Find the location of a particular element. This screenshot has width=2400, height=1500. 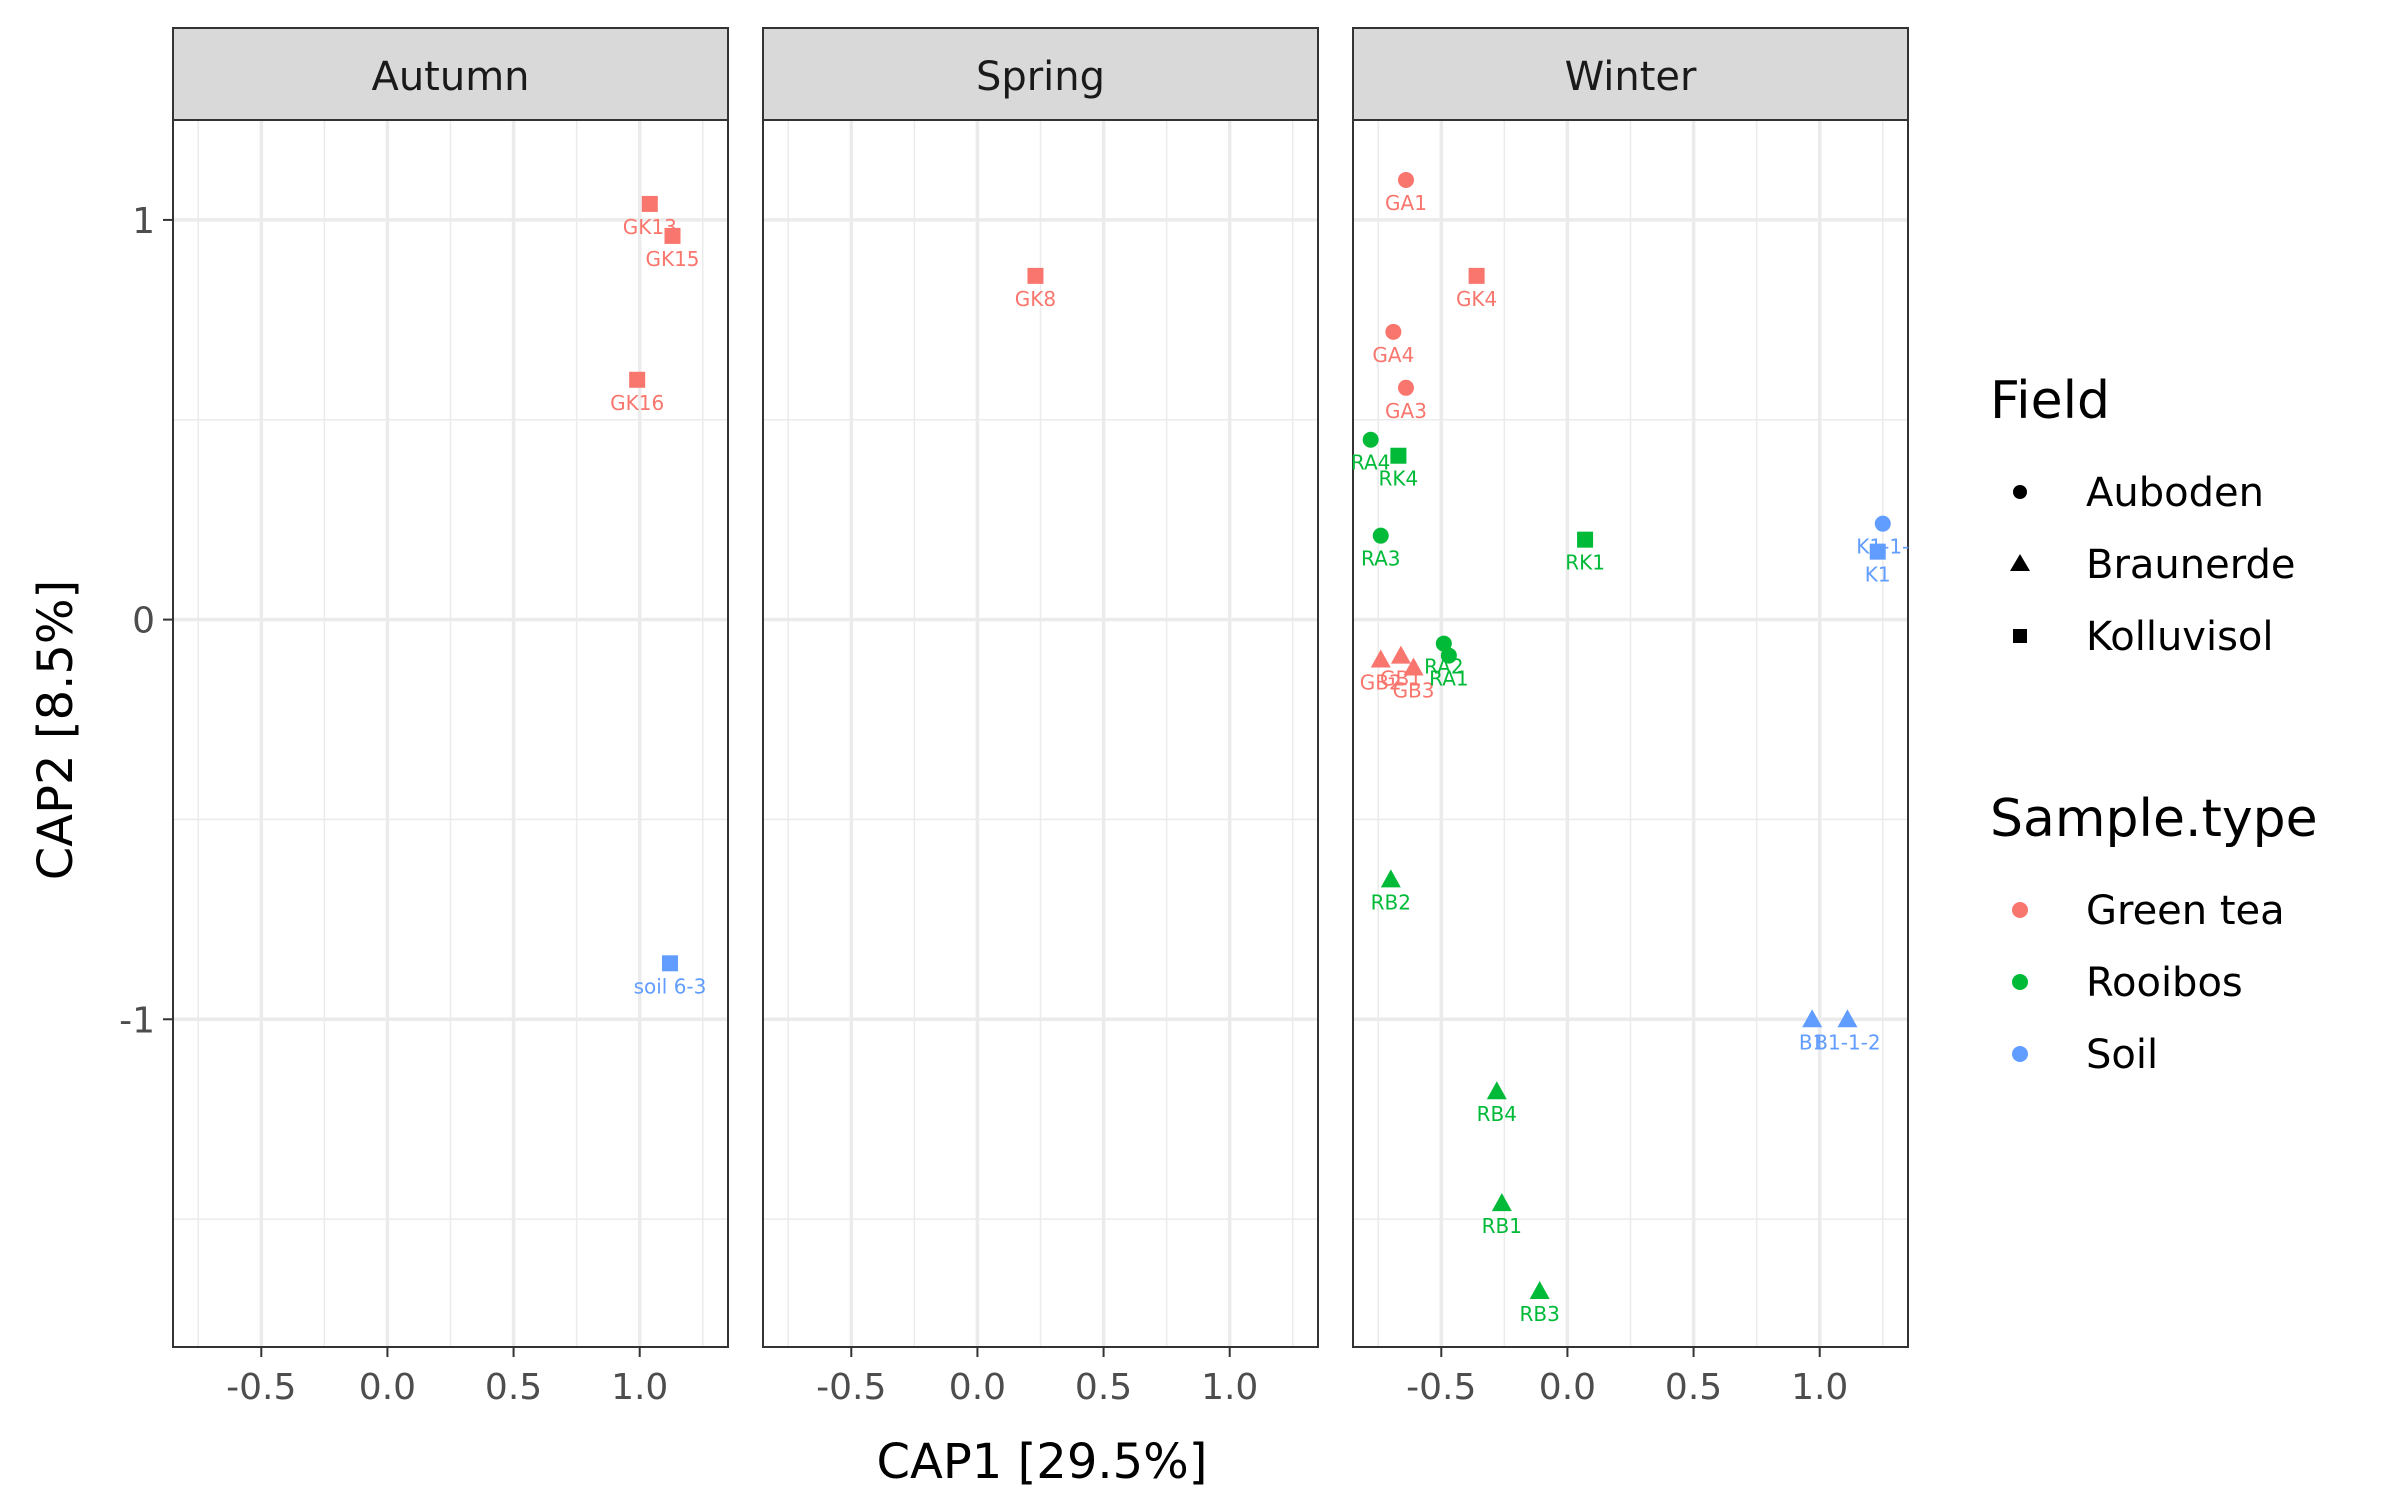

point-label: RB1 is located at coordinates (1502, 1226).